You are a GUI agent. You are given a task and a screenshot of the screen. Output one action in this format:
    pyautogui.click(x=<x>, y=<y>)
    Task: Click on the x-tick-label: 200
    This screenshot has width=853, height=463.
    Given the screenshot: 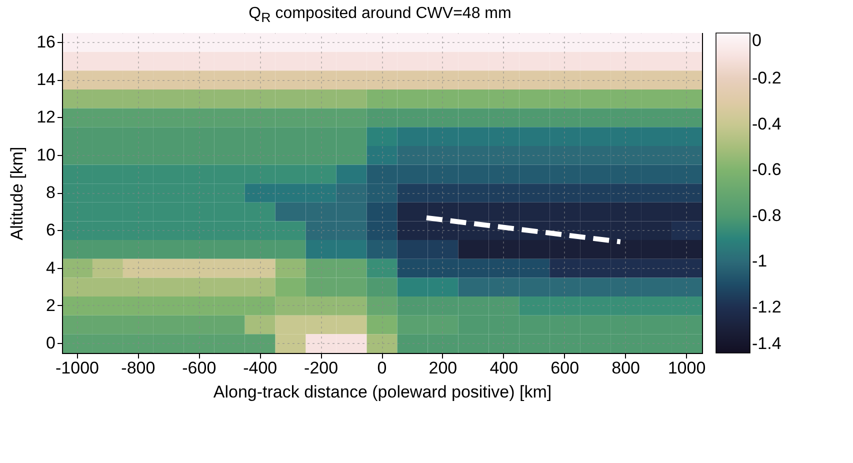 What is the action you would take?
    pyautogui.click(x=443, y=368)
    